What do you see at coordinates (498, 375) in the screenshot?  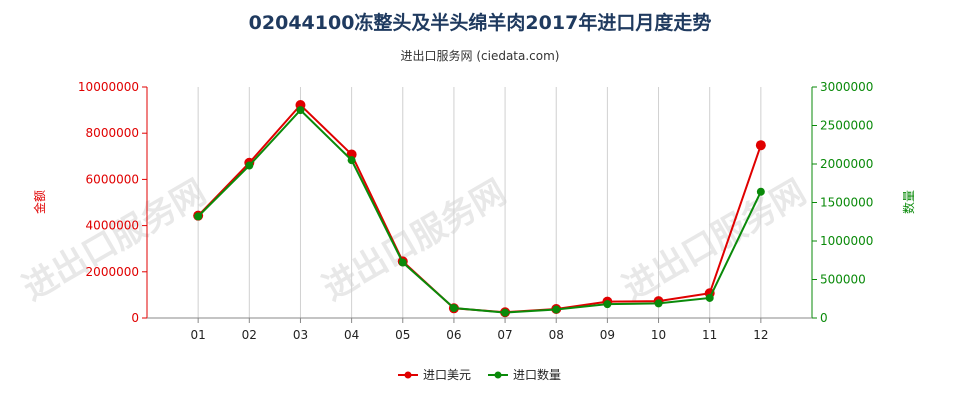 I see `legend-marker-quantity` at bounding box center [498, 375].